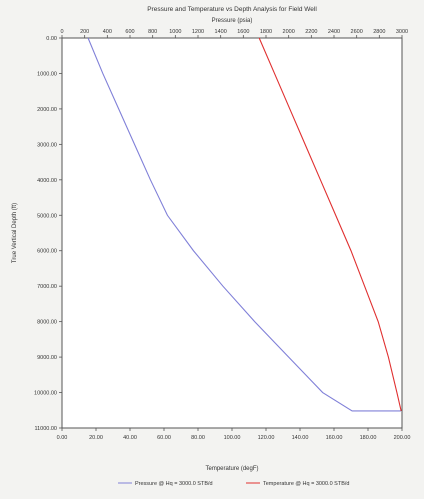  Describe the element at coordinates (300, 438) in the screenshot. I see `x-bottom-tick-label: 140.00` at that location.